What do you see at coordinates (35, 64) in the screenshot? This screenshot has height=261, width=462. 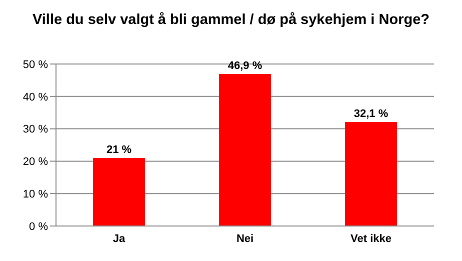 I see `y-tick-label: 50 %` at bounding box center [35, 64].